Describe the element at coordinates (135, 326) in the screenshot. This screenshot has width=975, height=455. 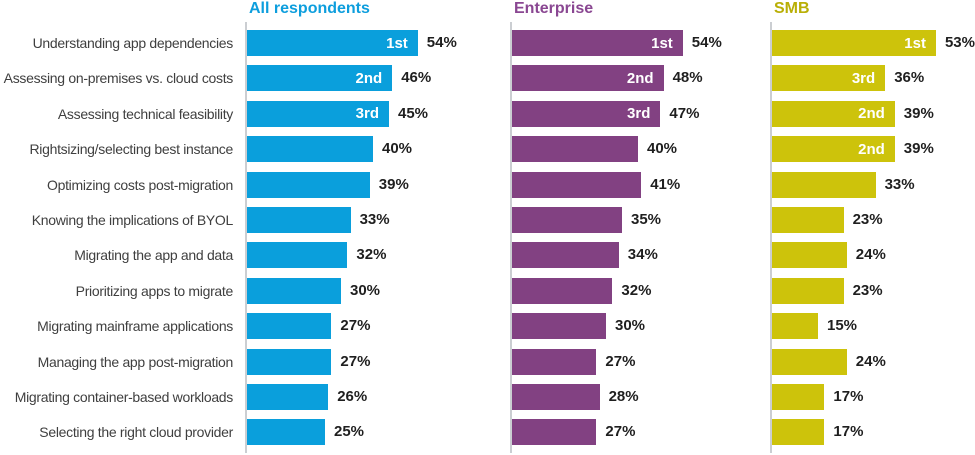
I see `category-label: Migrating mainframe applications` at that location.